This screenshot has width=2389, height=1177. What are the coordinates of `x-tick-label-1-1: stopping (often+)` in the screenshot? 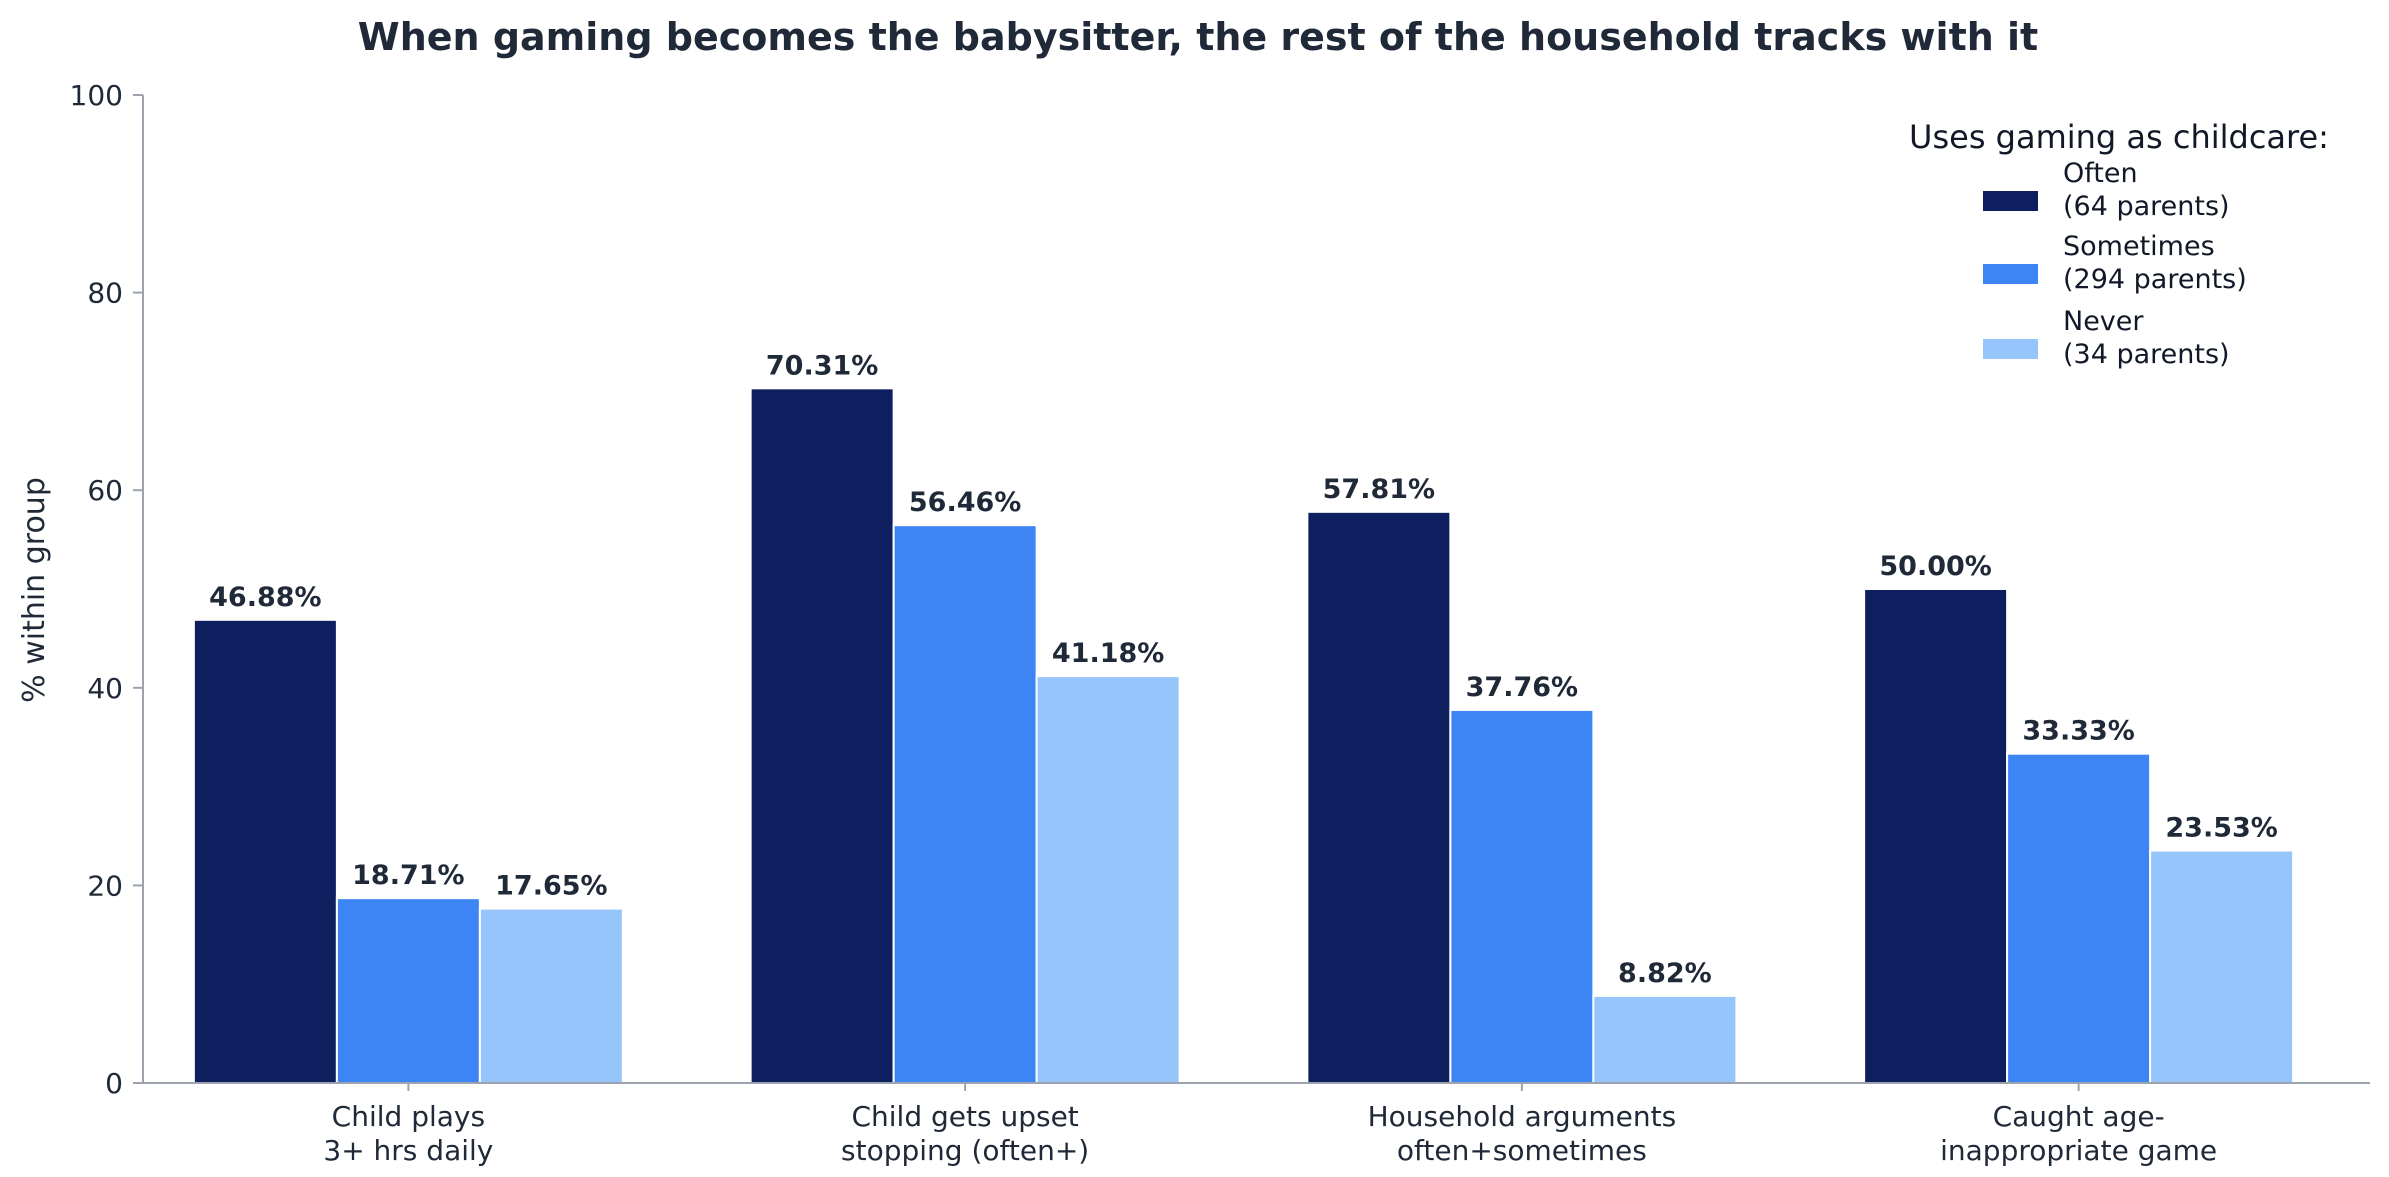 It's located at (965, 1150).